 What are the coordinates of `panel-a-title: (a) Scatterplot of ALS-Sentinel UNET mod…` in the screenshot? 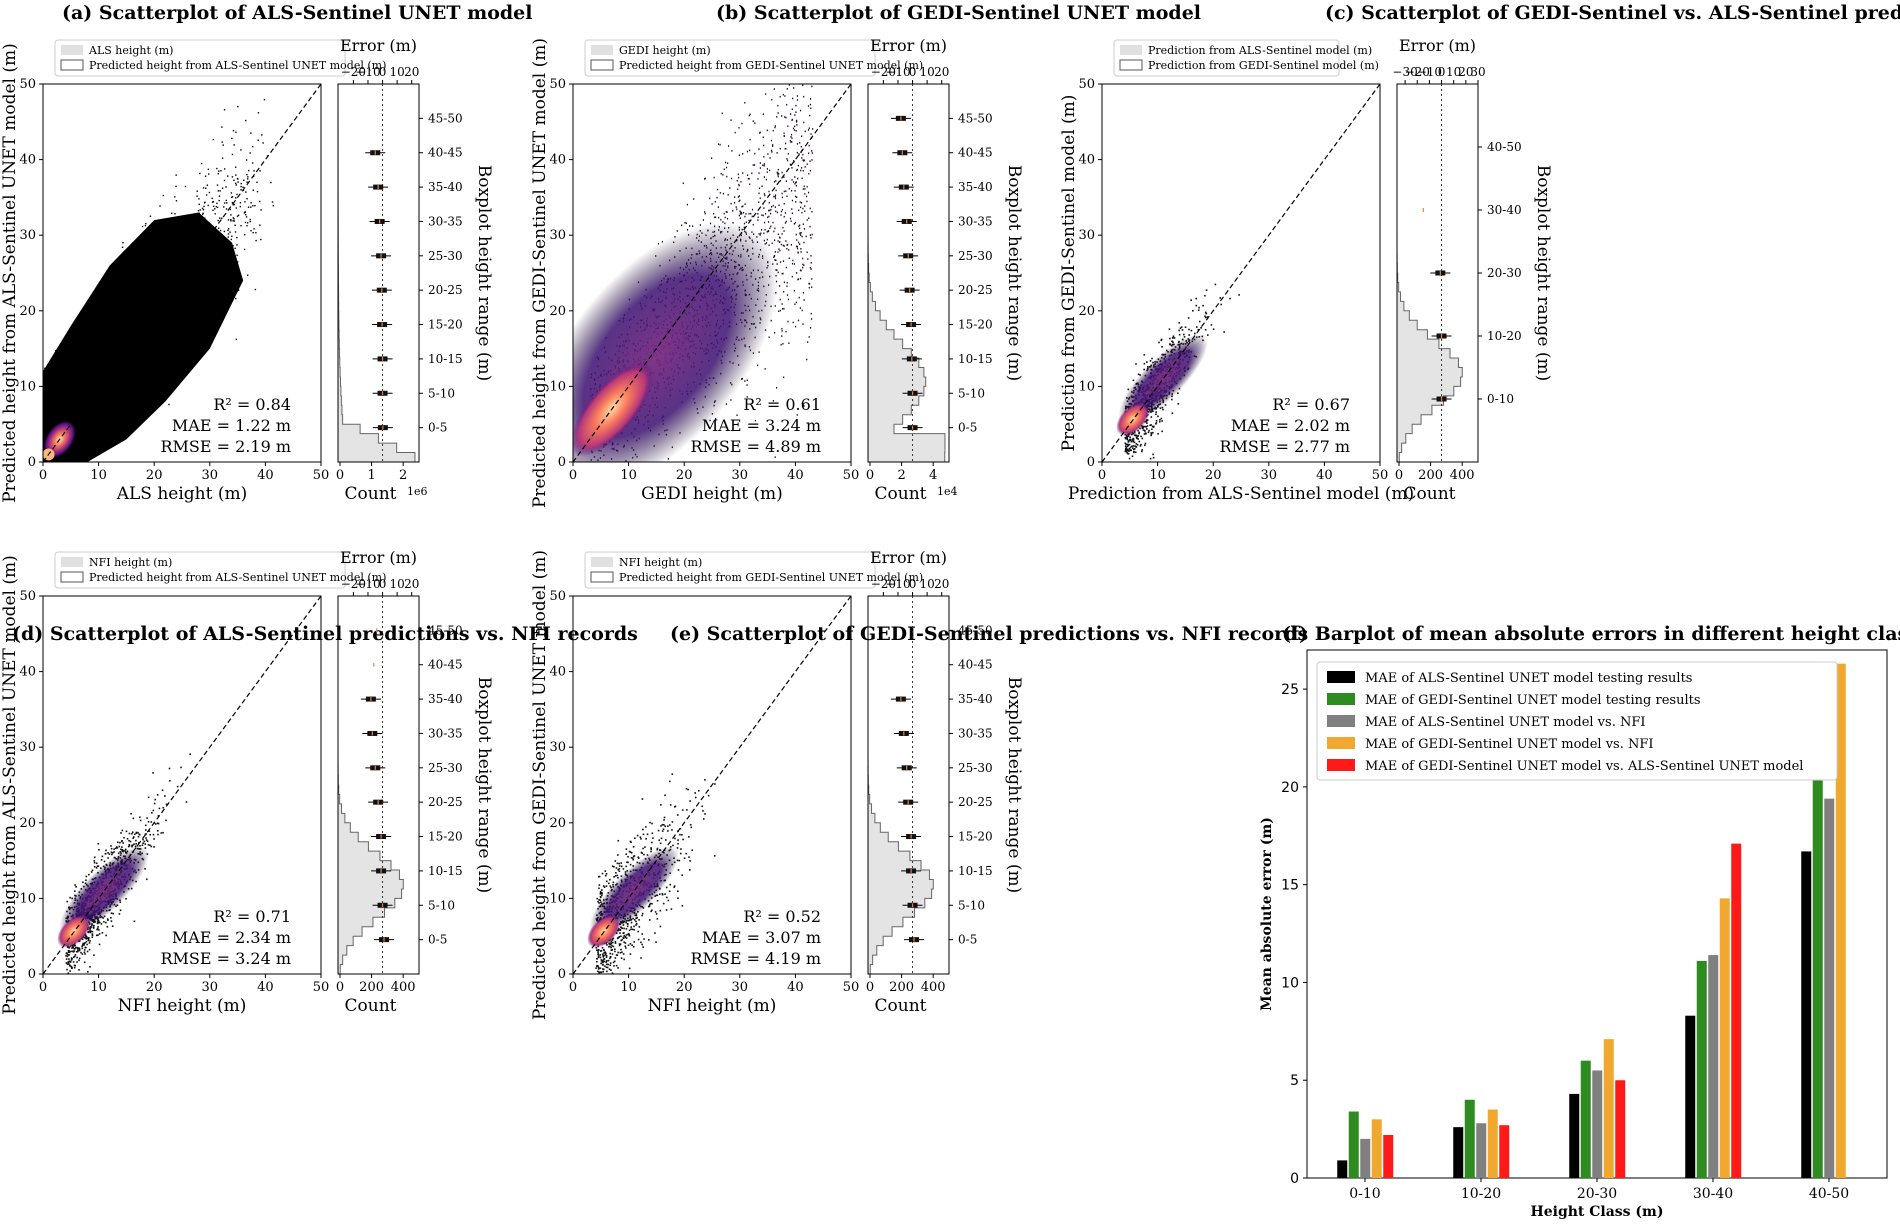 It's located at (297, 13).